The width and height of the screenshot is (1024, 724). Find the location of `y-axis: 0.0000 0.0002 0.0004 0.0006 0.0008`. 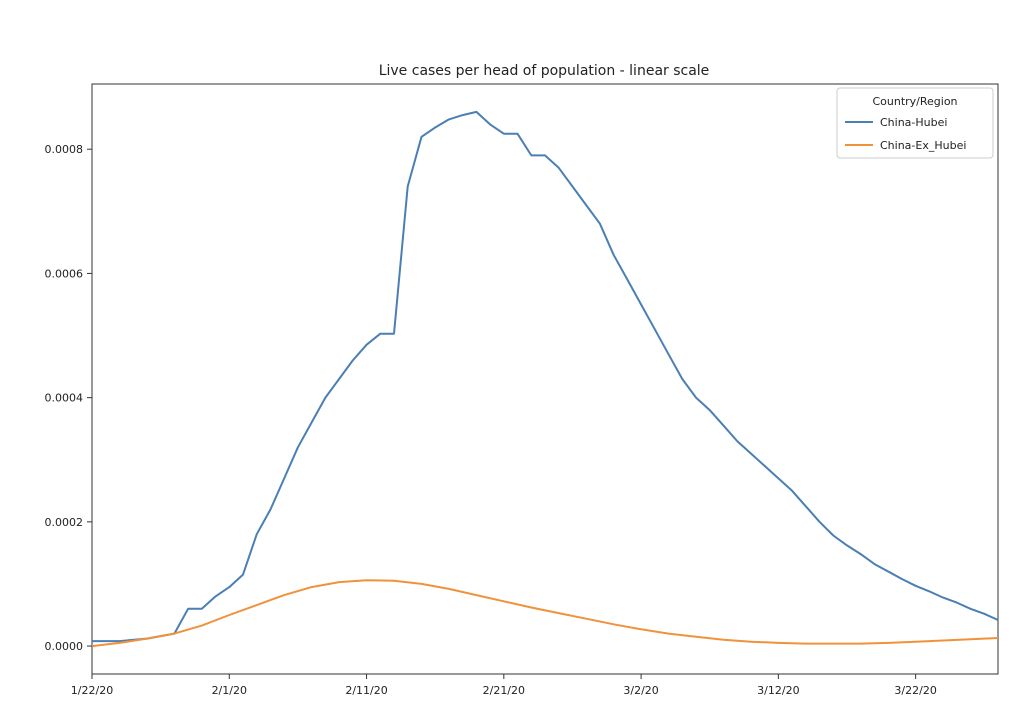

y-axis: 0.0000 0.0002 0.0004 0.0006 0.0008 is located at coordinates (68, 398).